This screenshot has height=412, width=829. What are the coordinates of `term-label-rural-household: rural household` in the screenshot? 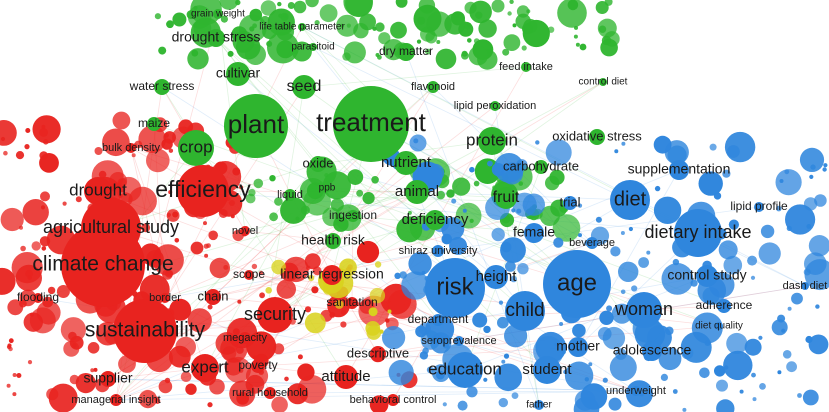 It's located at (270, 393).